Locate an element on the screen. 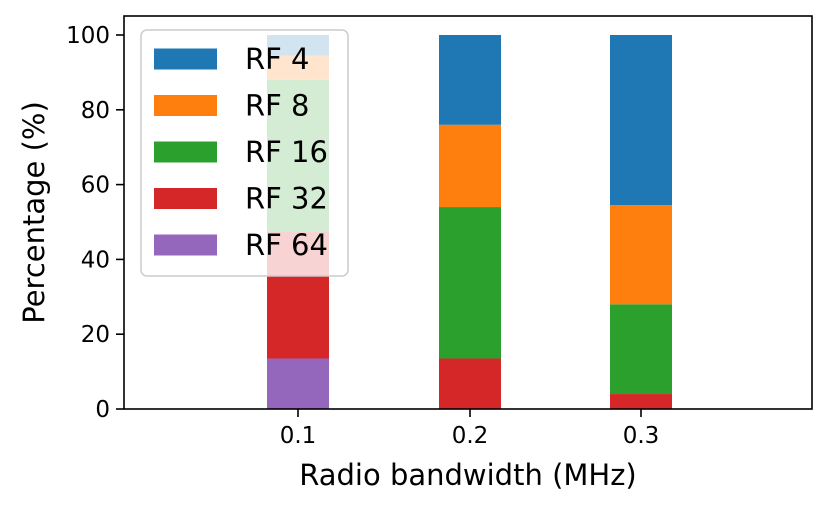 The height and width of the screenshot is (513, 830). legend-label-rf-64: RF 64 is located at coordinates (286, 245).